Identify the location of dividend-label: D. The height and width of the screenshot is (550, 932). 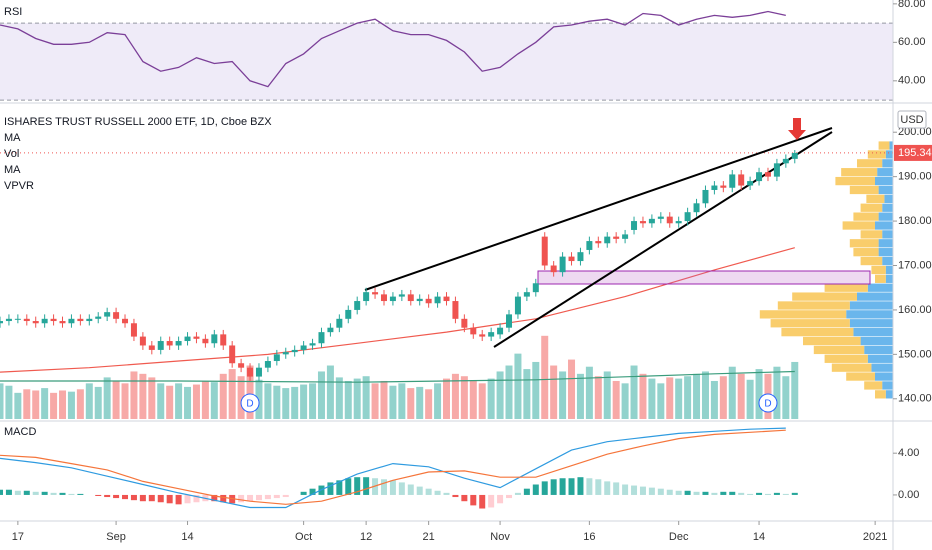
(249, 404).